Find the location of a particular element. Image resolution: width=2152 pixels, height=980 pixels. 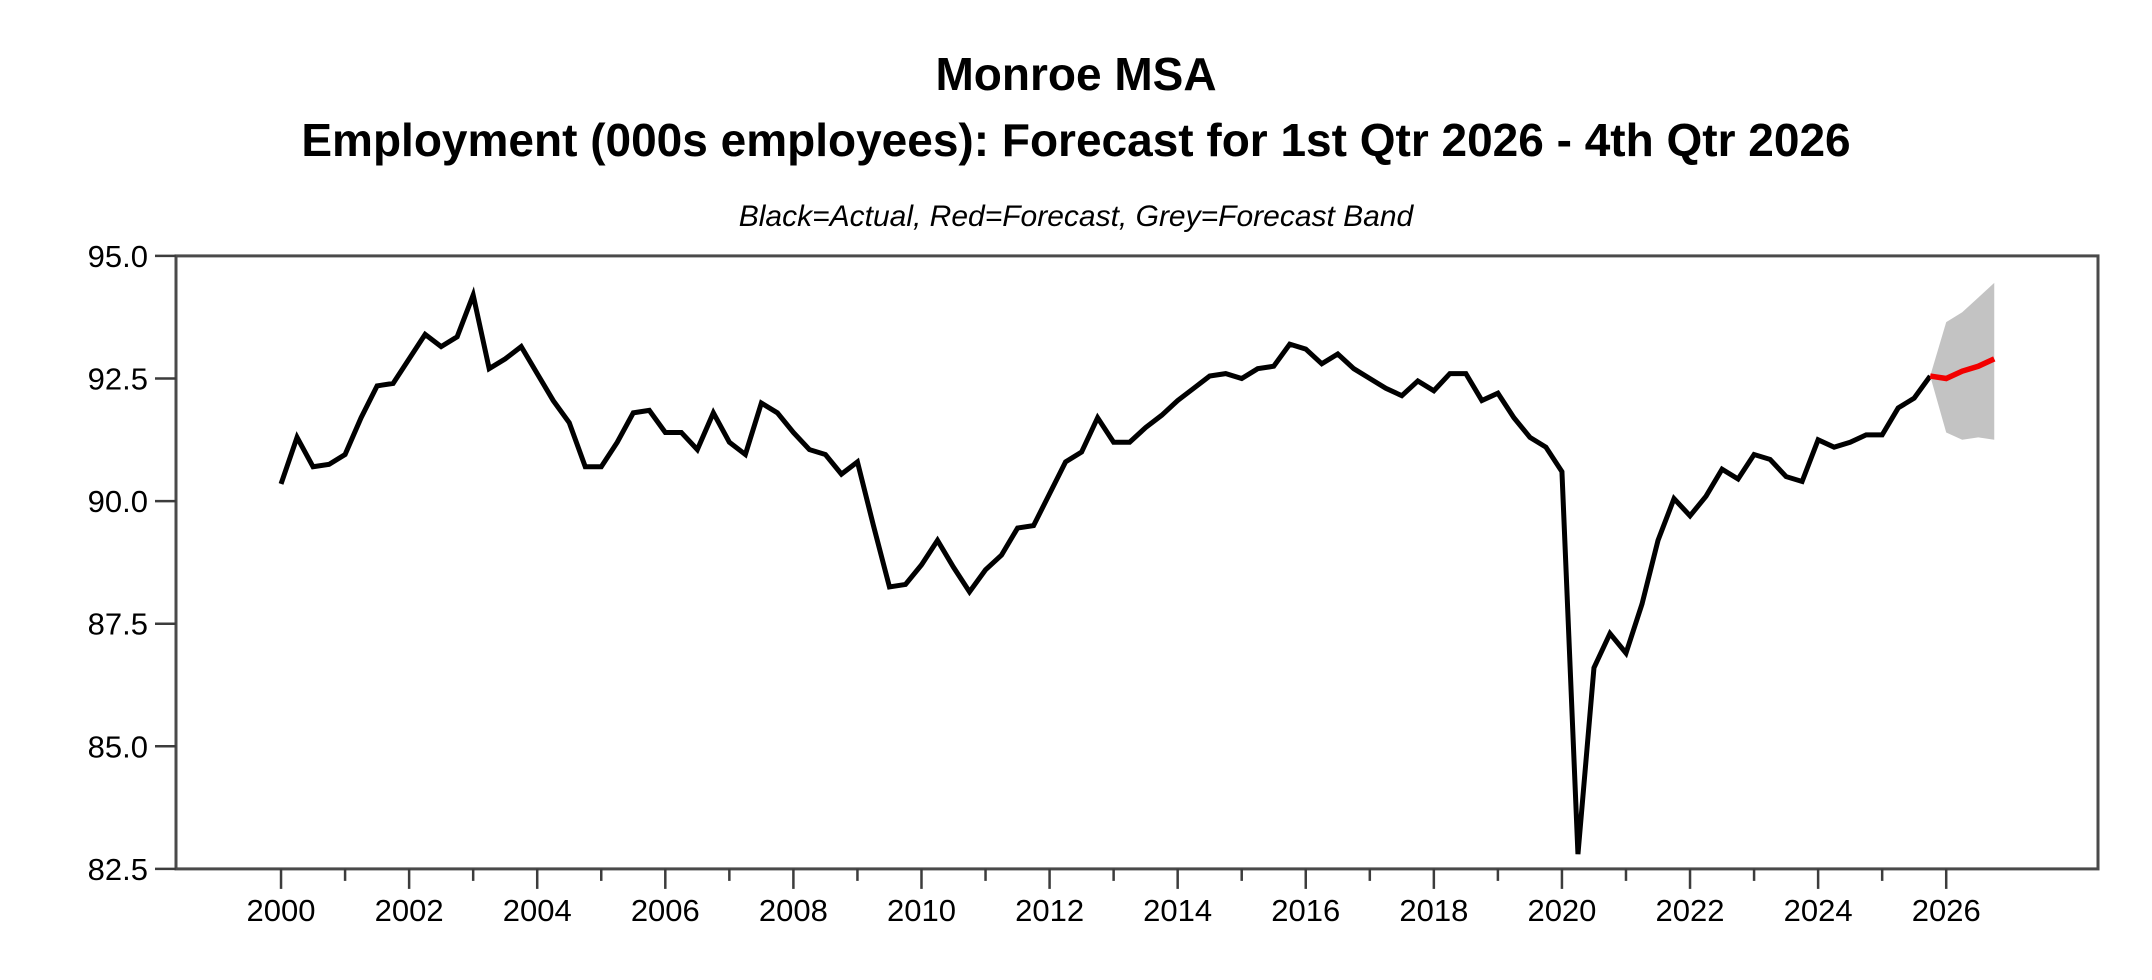

x-tick-label: 2026 is located at coordinates (1946, 910).